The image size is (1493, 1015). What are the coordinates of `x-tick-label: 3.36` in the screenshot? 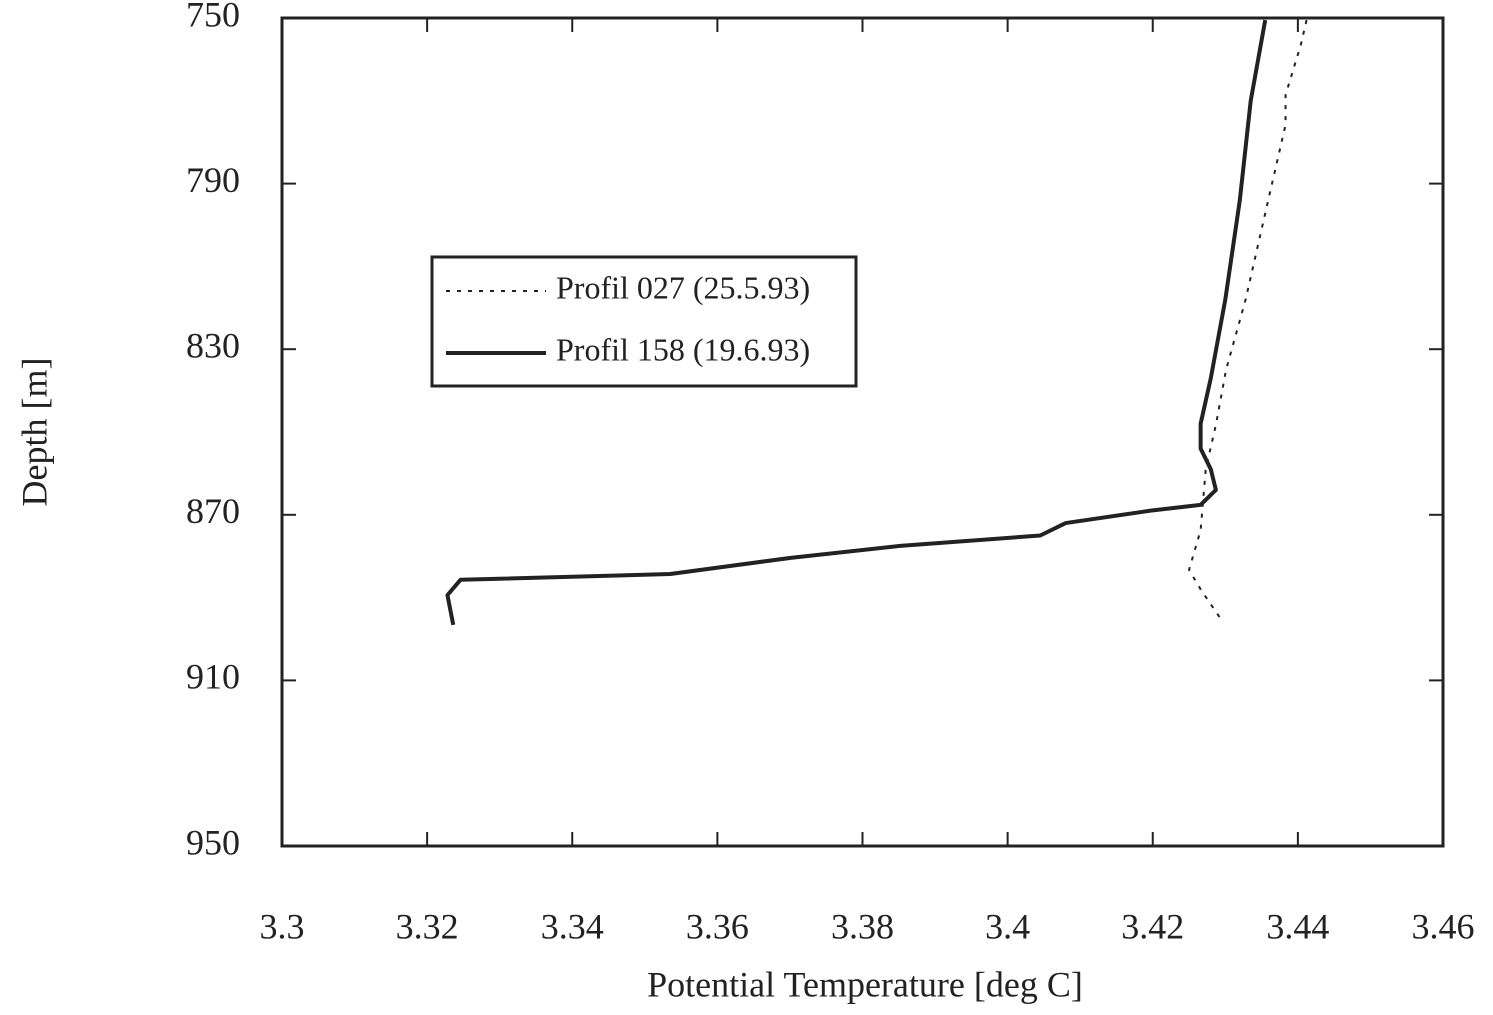 It's located at (717, 926).